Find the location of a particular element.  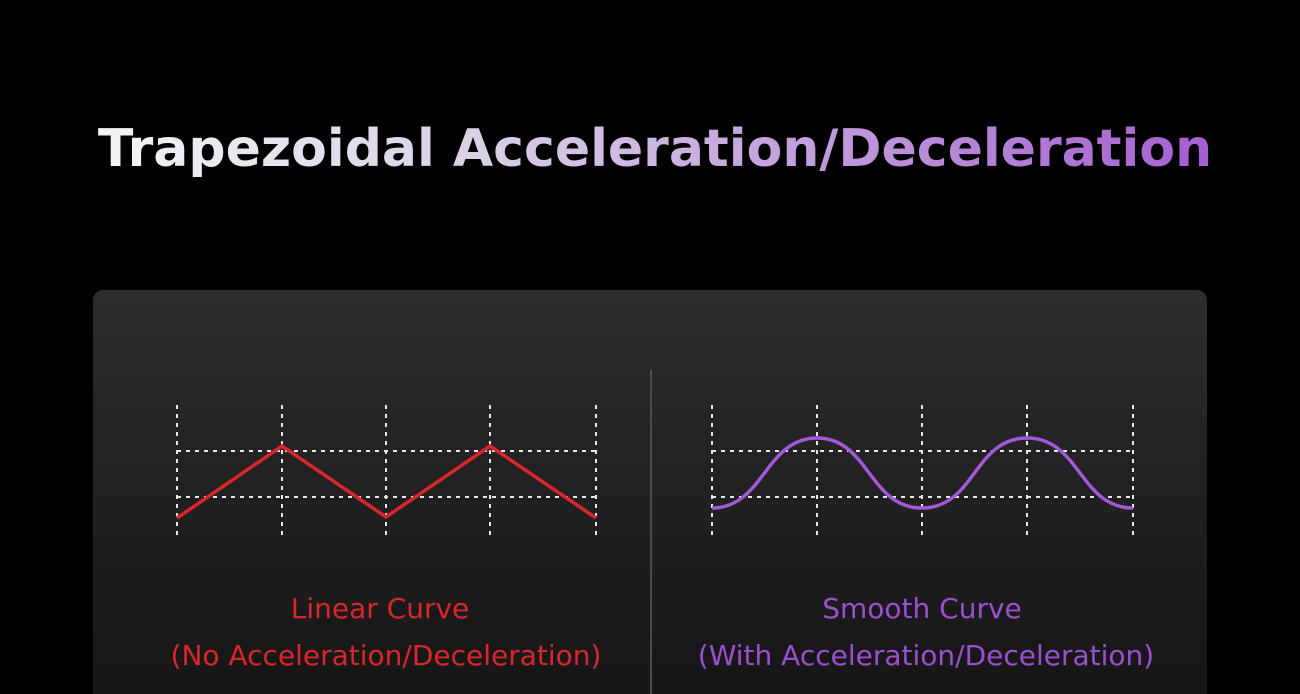

panel-label: Linear Curve is located at coordinates (380, 608).